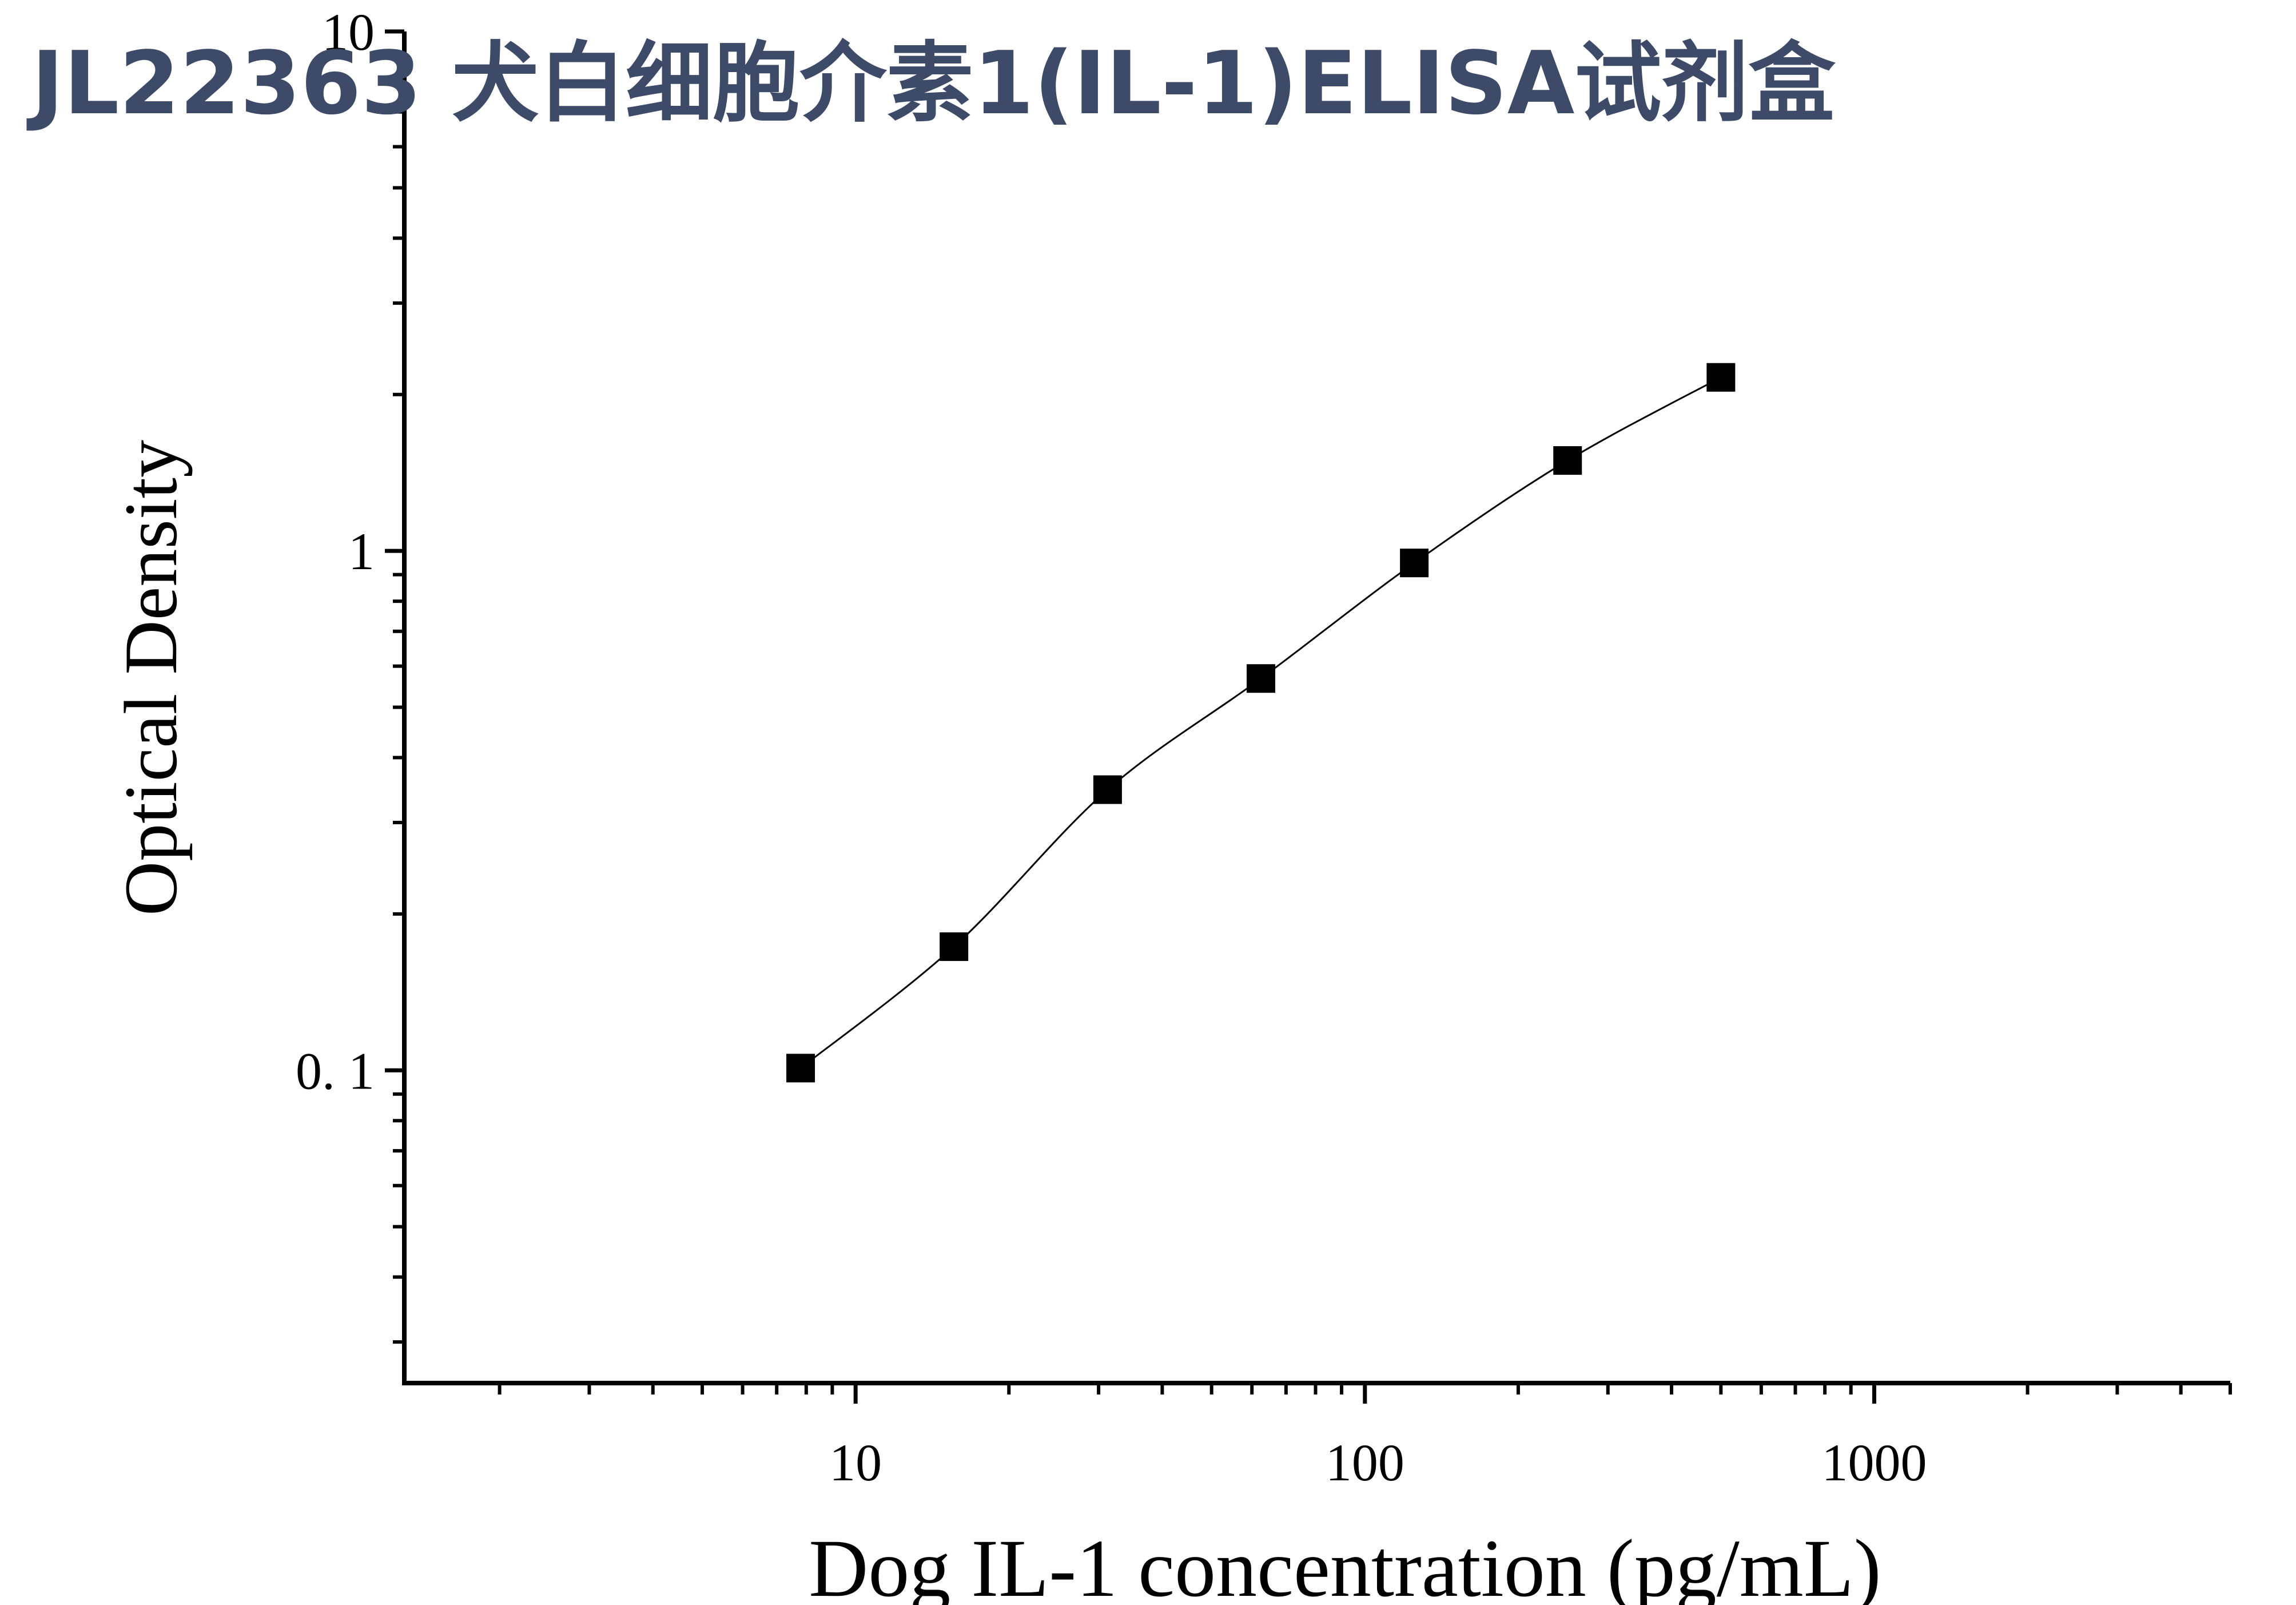 Image resolution: width=2296 pixels, height=1605 pixels. Describe the element at coordinates (350, 673) in the screenshot. I see `y-axis-ticks: 0. 1 1 10` at that location.